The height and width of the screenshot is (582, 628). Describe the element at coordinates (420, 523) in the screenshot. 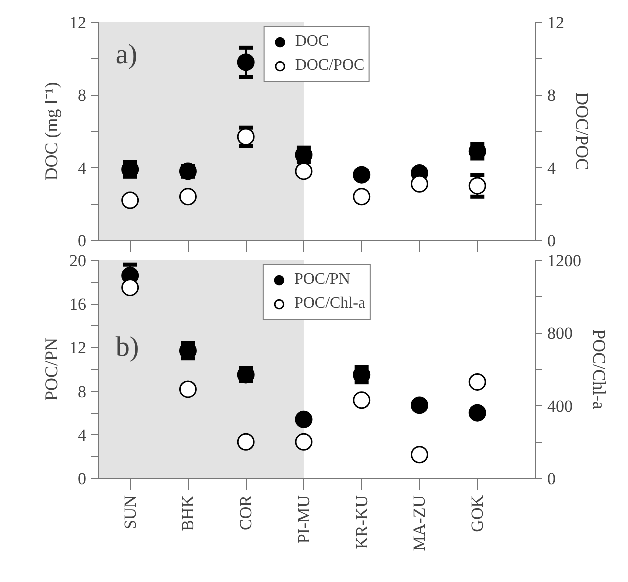

I see `x-tick-label: MA-ZU` at that location.